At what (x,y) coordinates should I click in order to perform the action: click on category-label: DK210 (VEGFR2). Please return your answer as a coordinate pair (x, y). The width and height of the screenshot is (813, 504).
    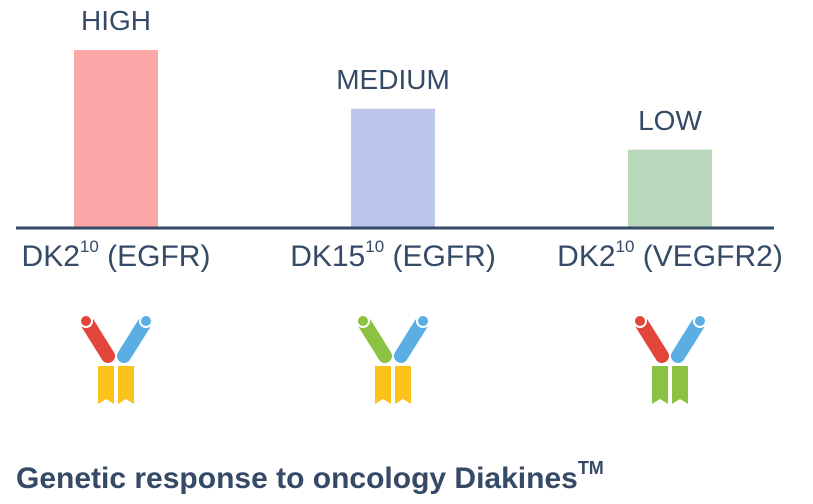
    Looking at the image, I should click on (670, 255).